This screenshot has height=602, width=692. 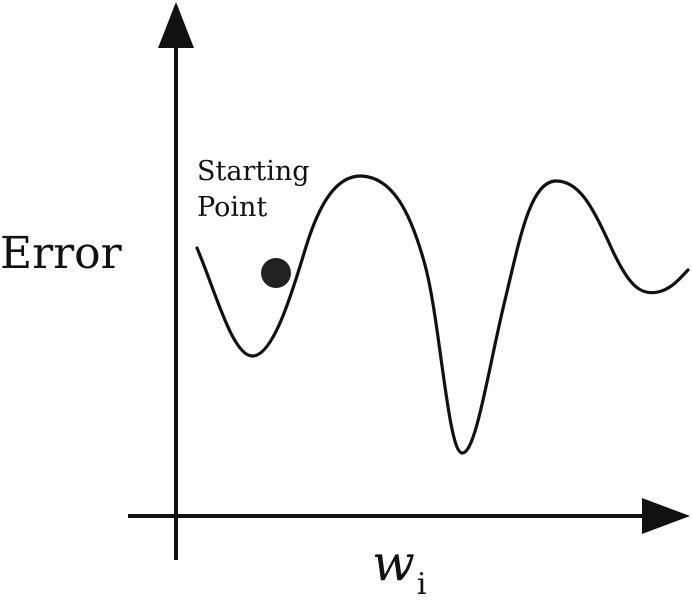 What do you see at coordinates (421, 584) in the screenshot?
I see `x-axis-label-subscript: i` at bounding box center [421, 584].